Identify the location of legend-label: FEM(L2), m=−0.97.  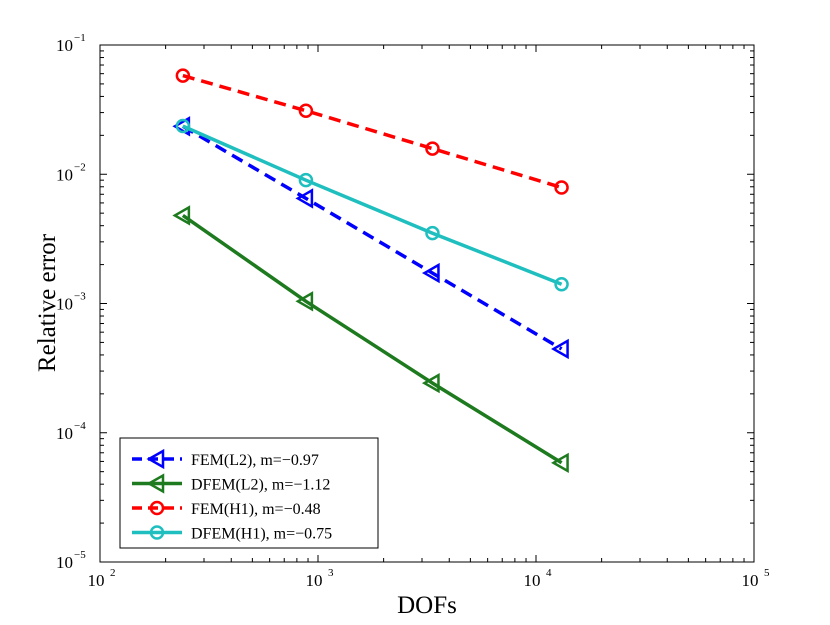
(255, 460).